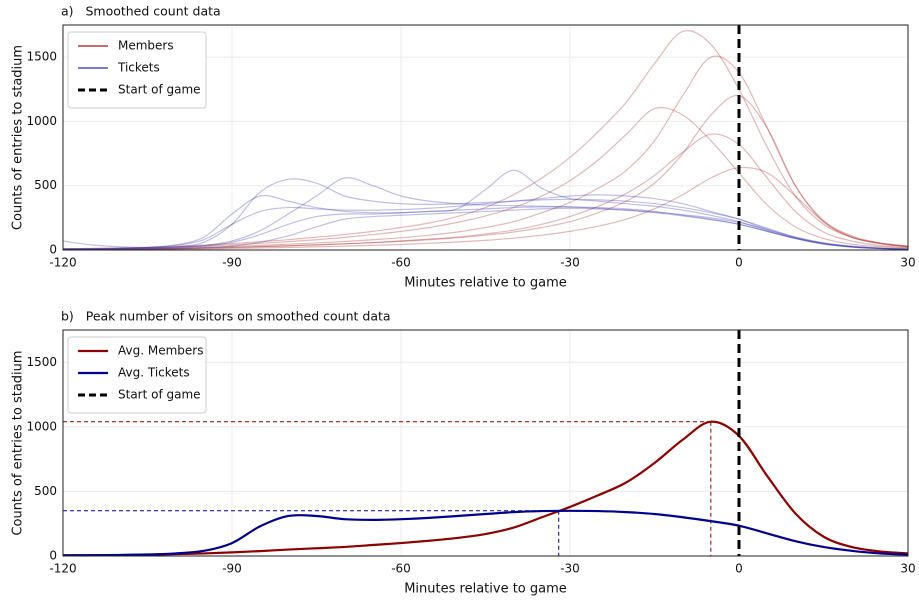 The image size is (919, 606). What do you see at coordinates (160, 351) in the screenshot?
I see `legend-label: Avg. Members` at bounding box center [160, 351].